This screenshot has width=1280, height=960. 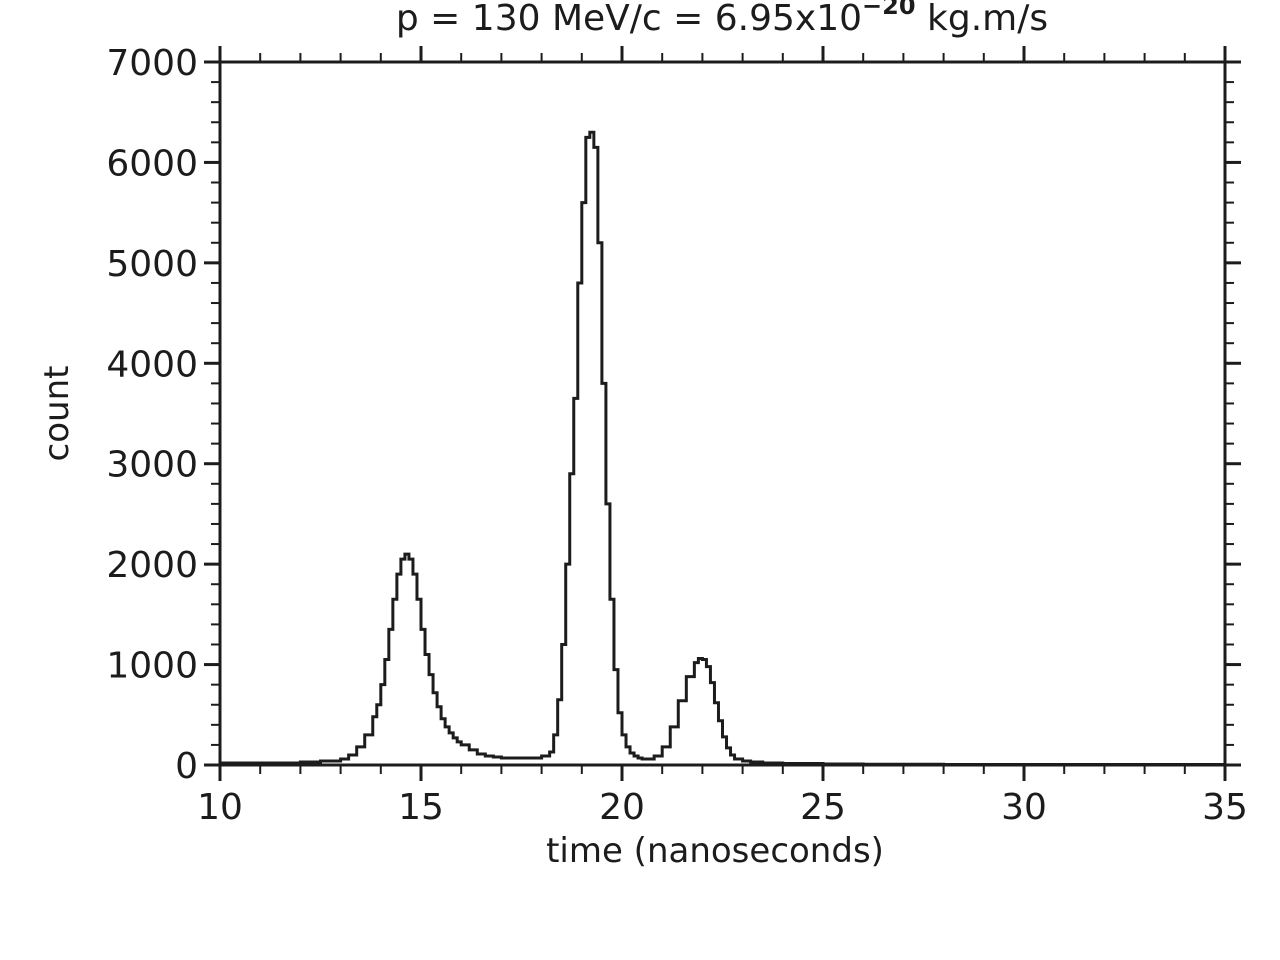 I want to click on chart-title-main: p = 130 MeV/c = 6.95x10, so click(x=629, y=19).